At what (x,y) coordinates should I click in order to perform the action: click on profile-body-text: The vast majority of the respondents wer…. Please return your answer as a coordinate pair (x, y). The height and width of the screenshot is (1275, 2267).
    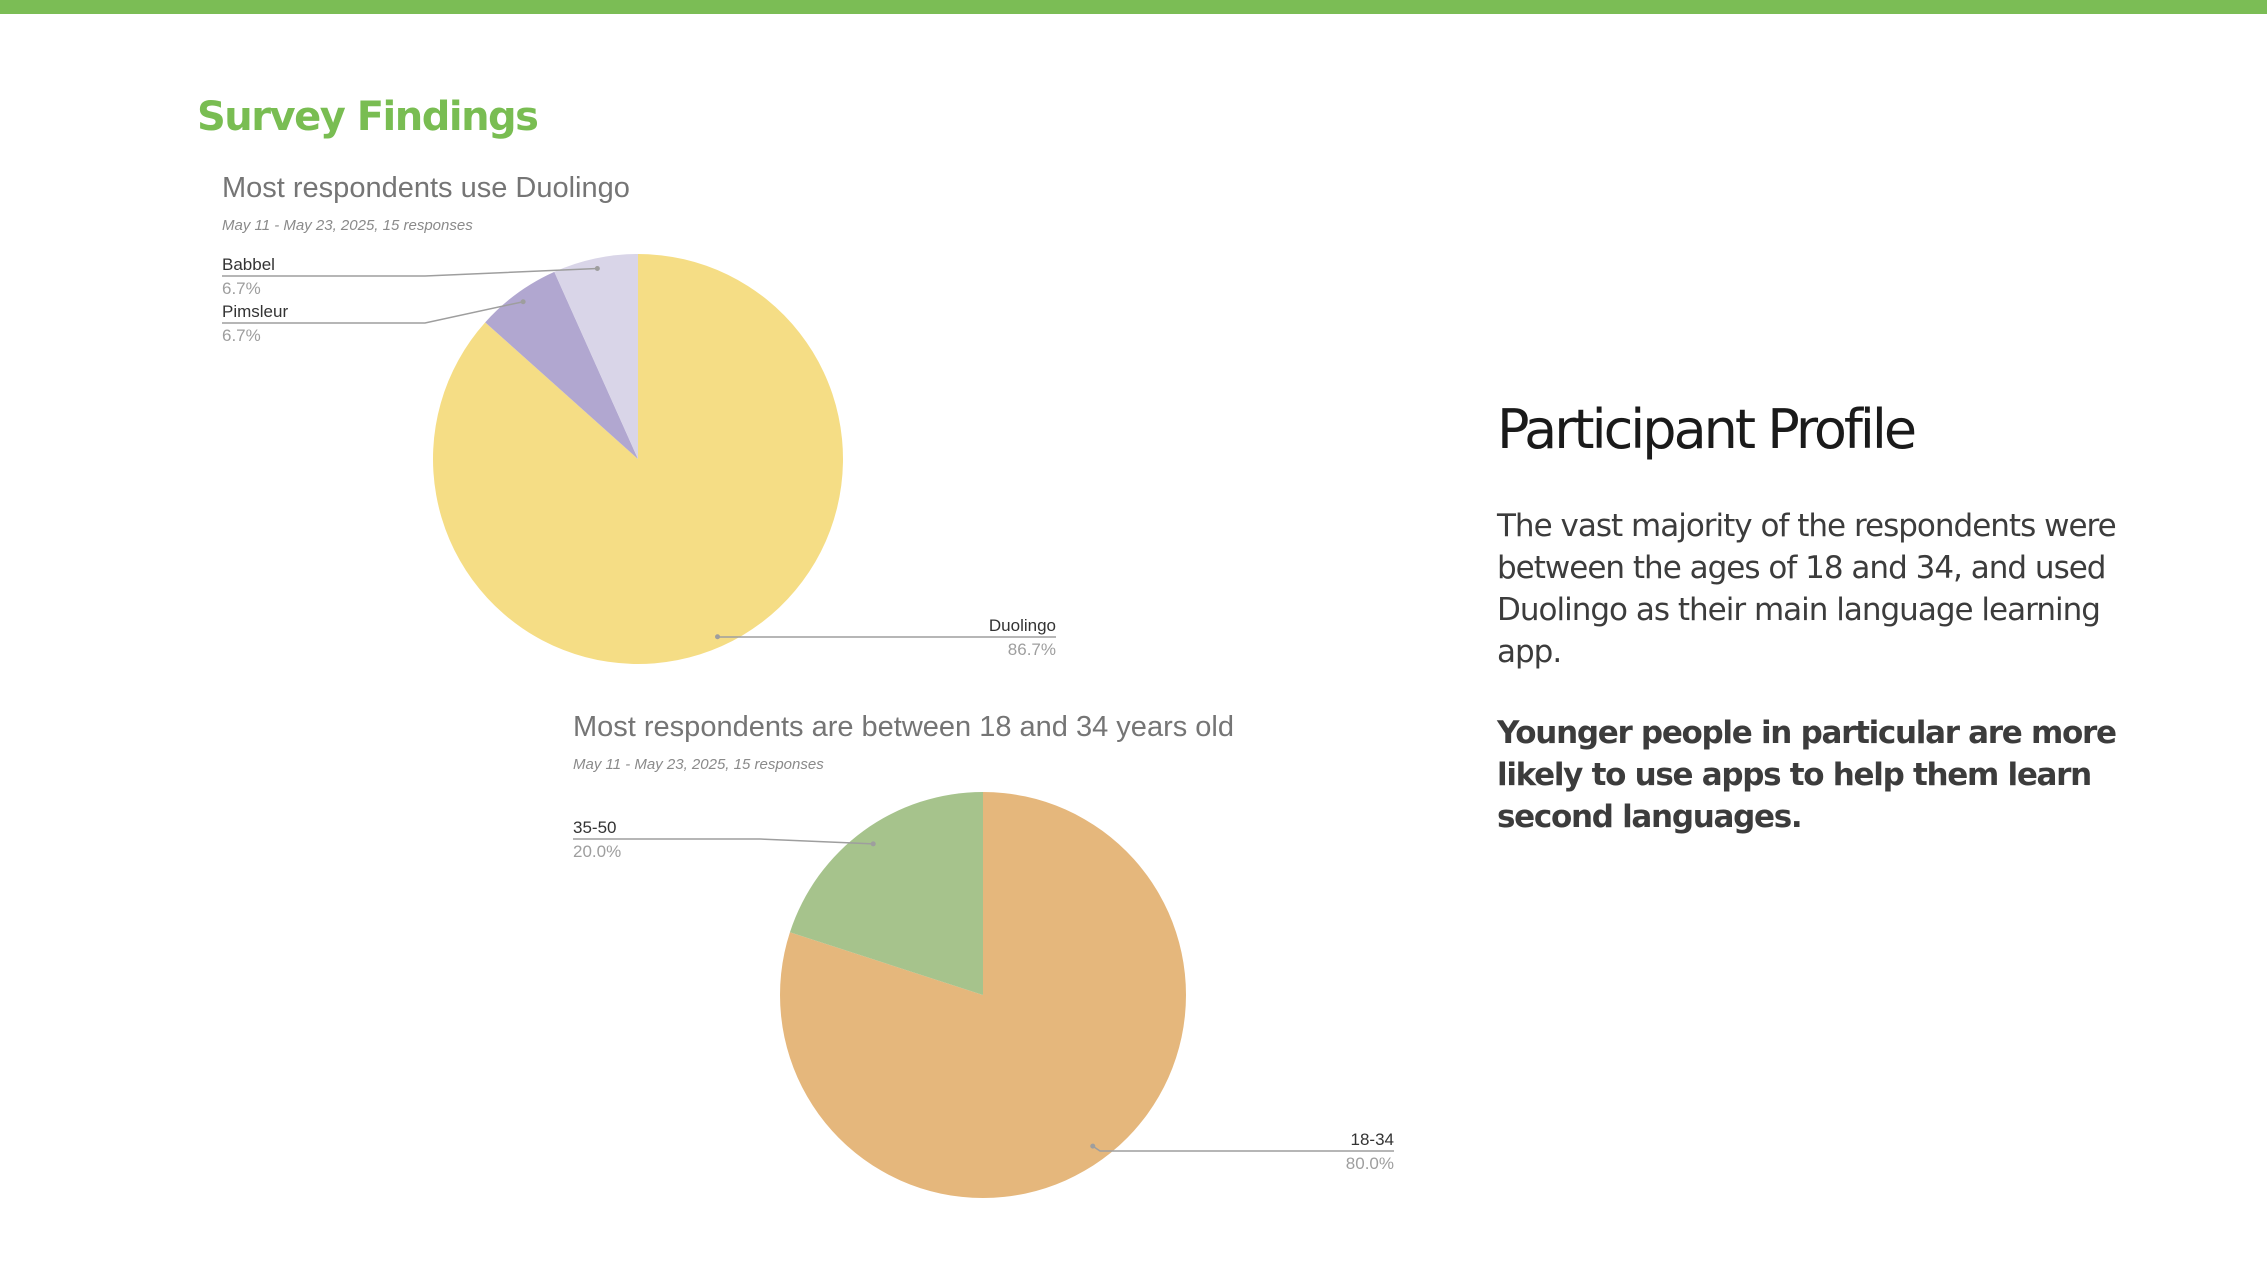
    Looking at the image, I should click on (1807, 589).